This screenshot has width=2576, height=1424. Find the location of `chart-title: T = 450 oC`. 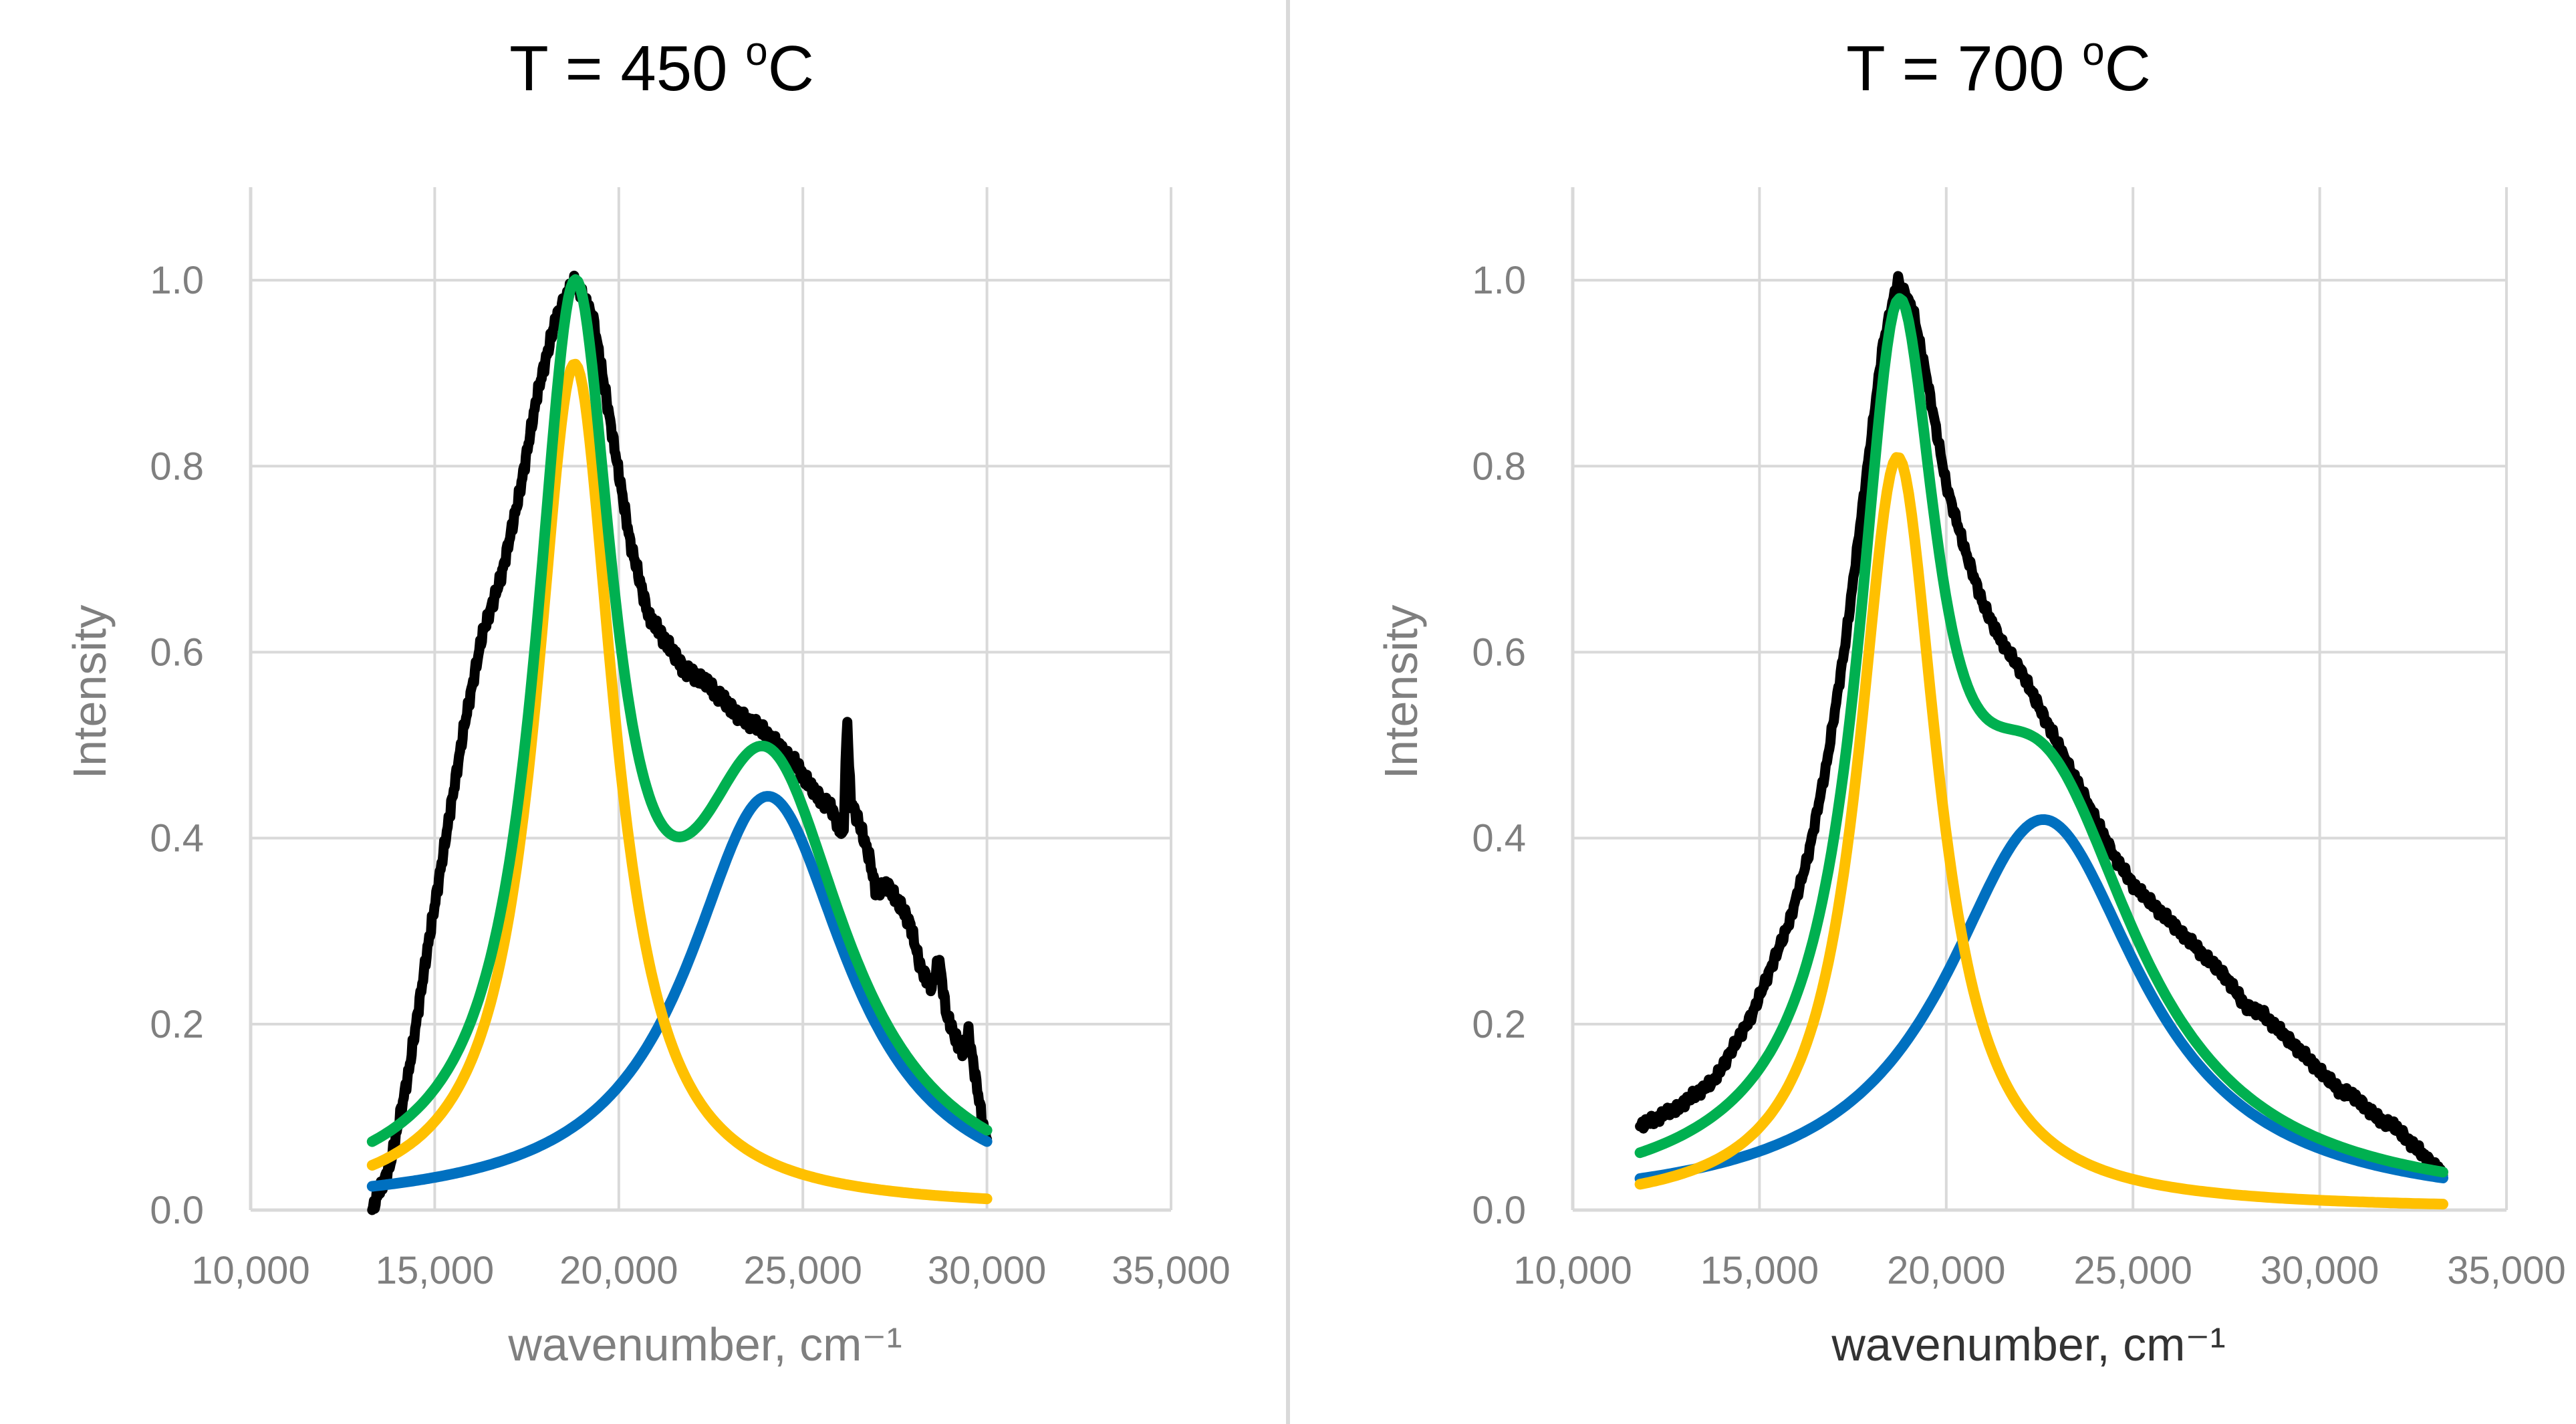

chart-title: T = 450 oC is located at coordinates (662, 66).